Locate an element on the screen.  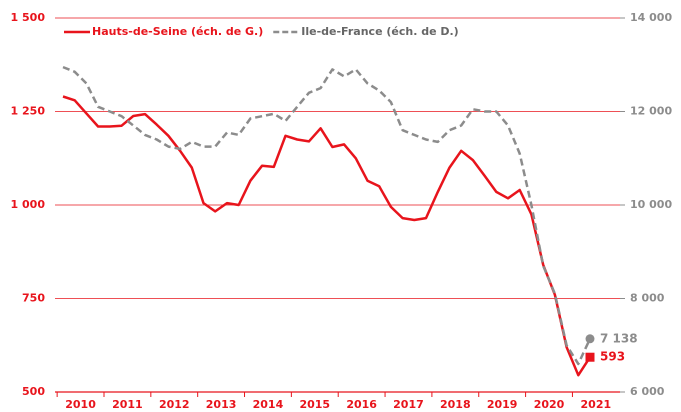
x-tick-label: 2017 is located at coordinates (408, 404).